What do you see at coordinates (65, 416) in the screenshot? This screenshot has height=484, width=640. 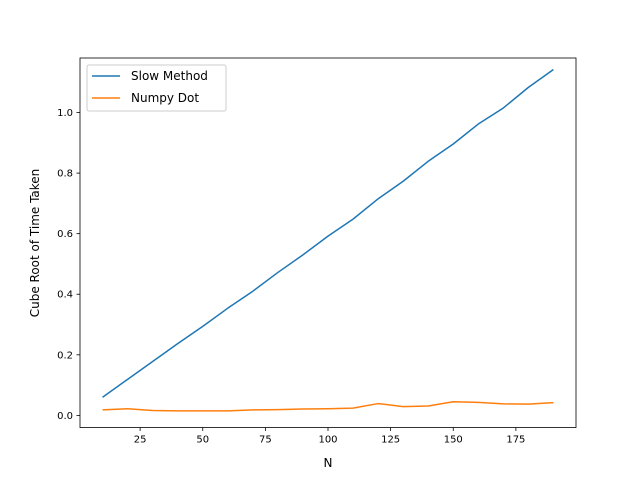 I see `y-tick-label: 0.0` at bounding box center [65, 416].